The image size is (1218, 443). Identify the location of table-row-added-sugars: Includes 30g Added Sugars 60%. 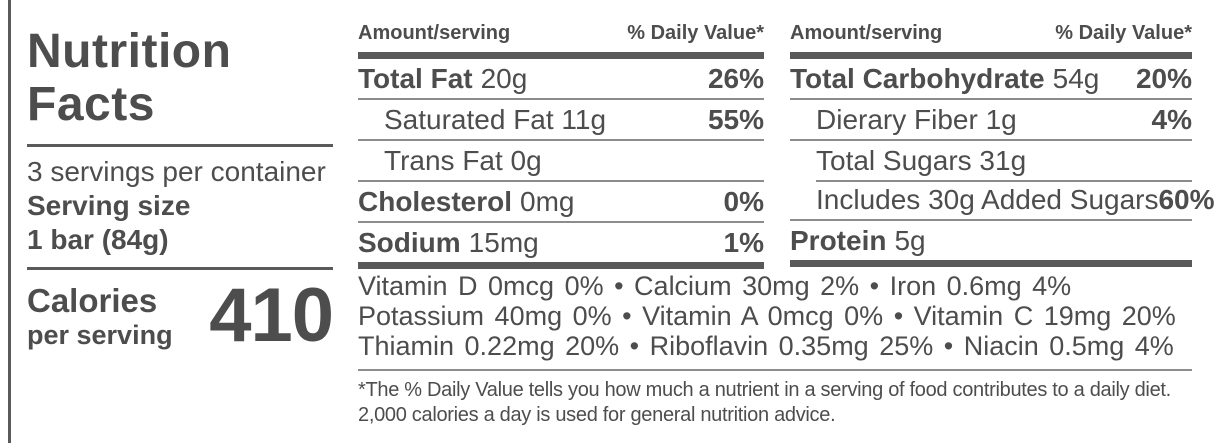
(1002, 200).